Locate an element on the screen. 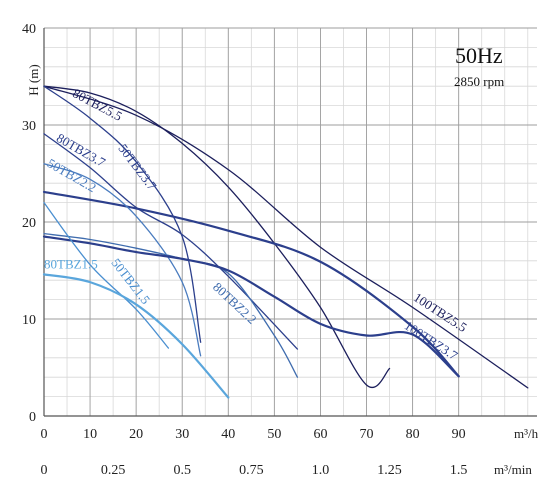 This screenshot has width=554, height=487. y-tick-label: 0 is located at coordinates (32, 417).